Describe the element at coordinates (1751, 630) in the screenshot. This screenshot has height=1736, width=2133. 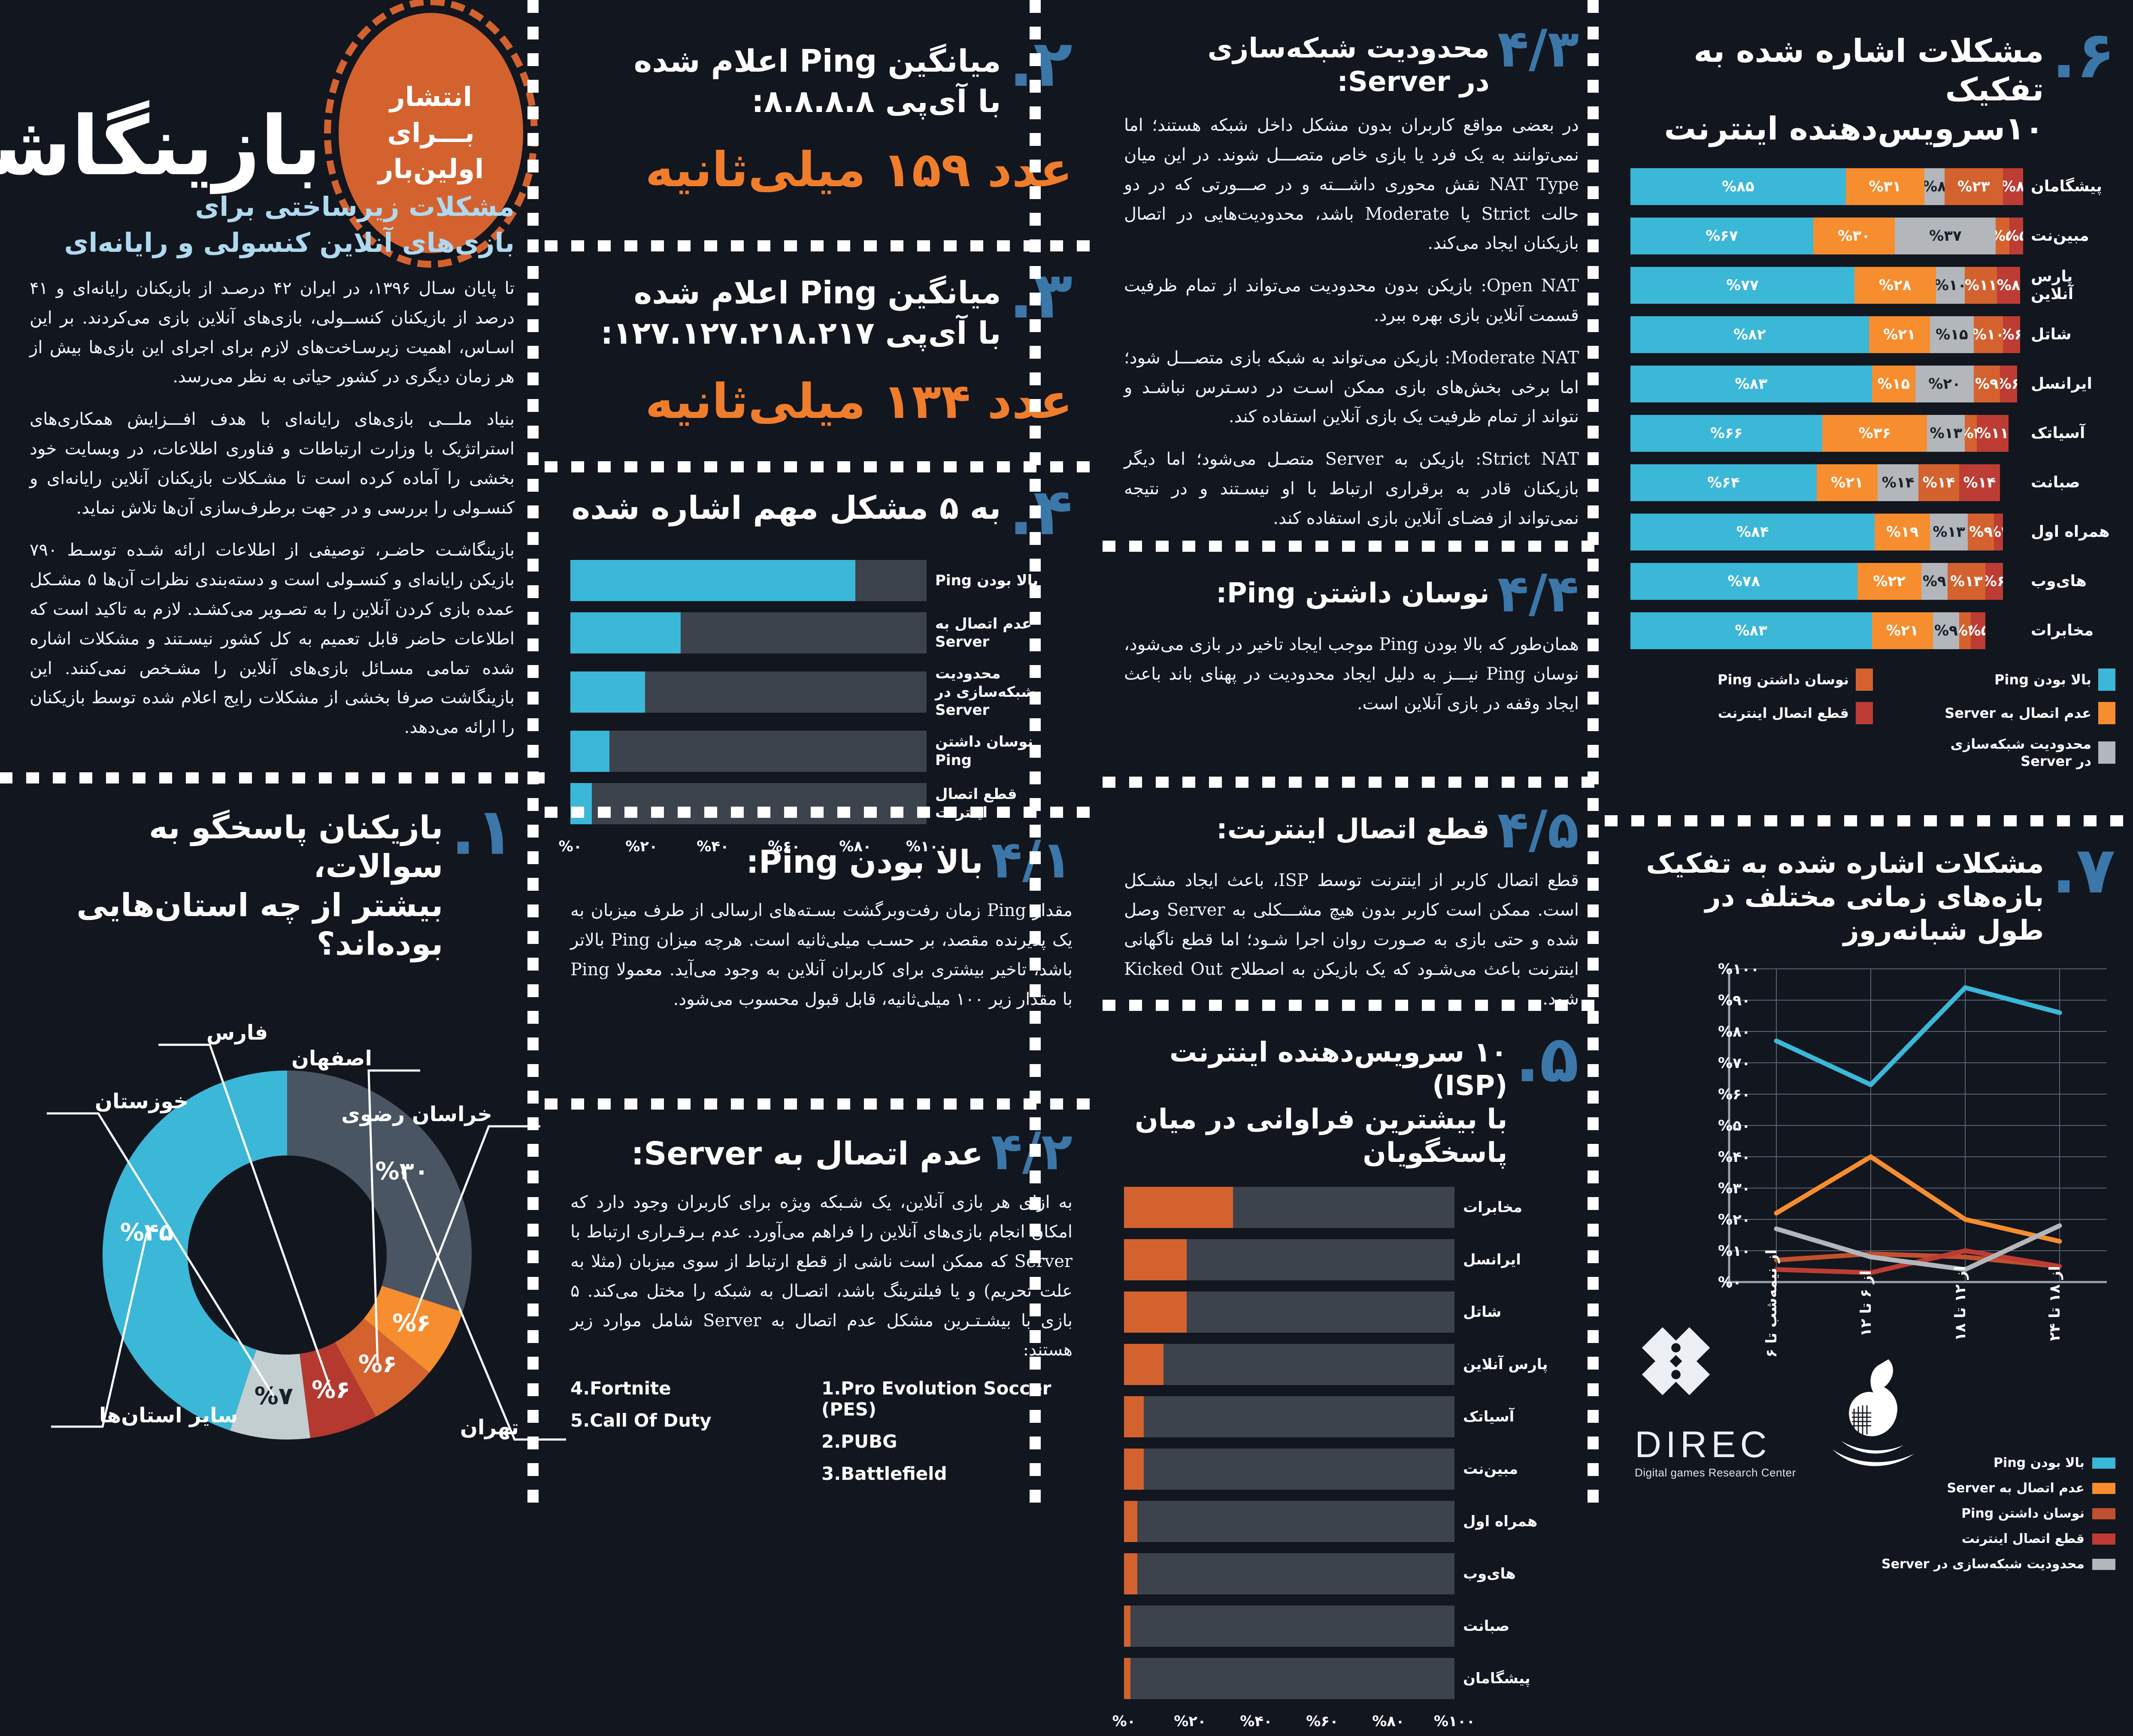
I see `bar-segment: %۸۳` at that location.